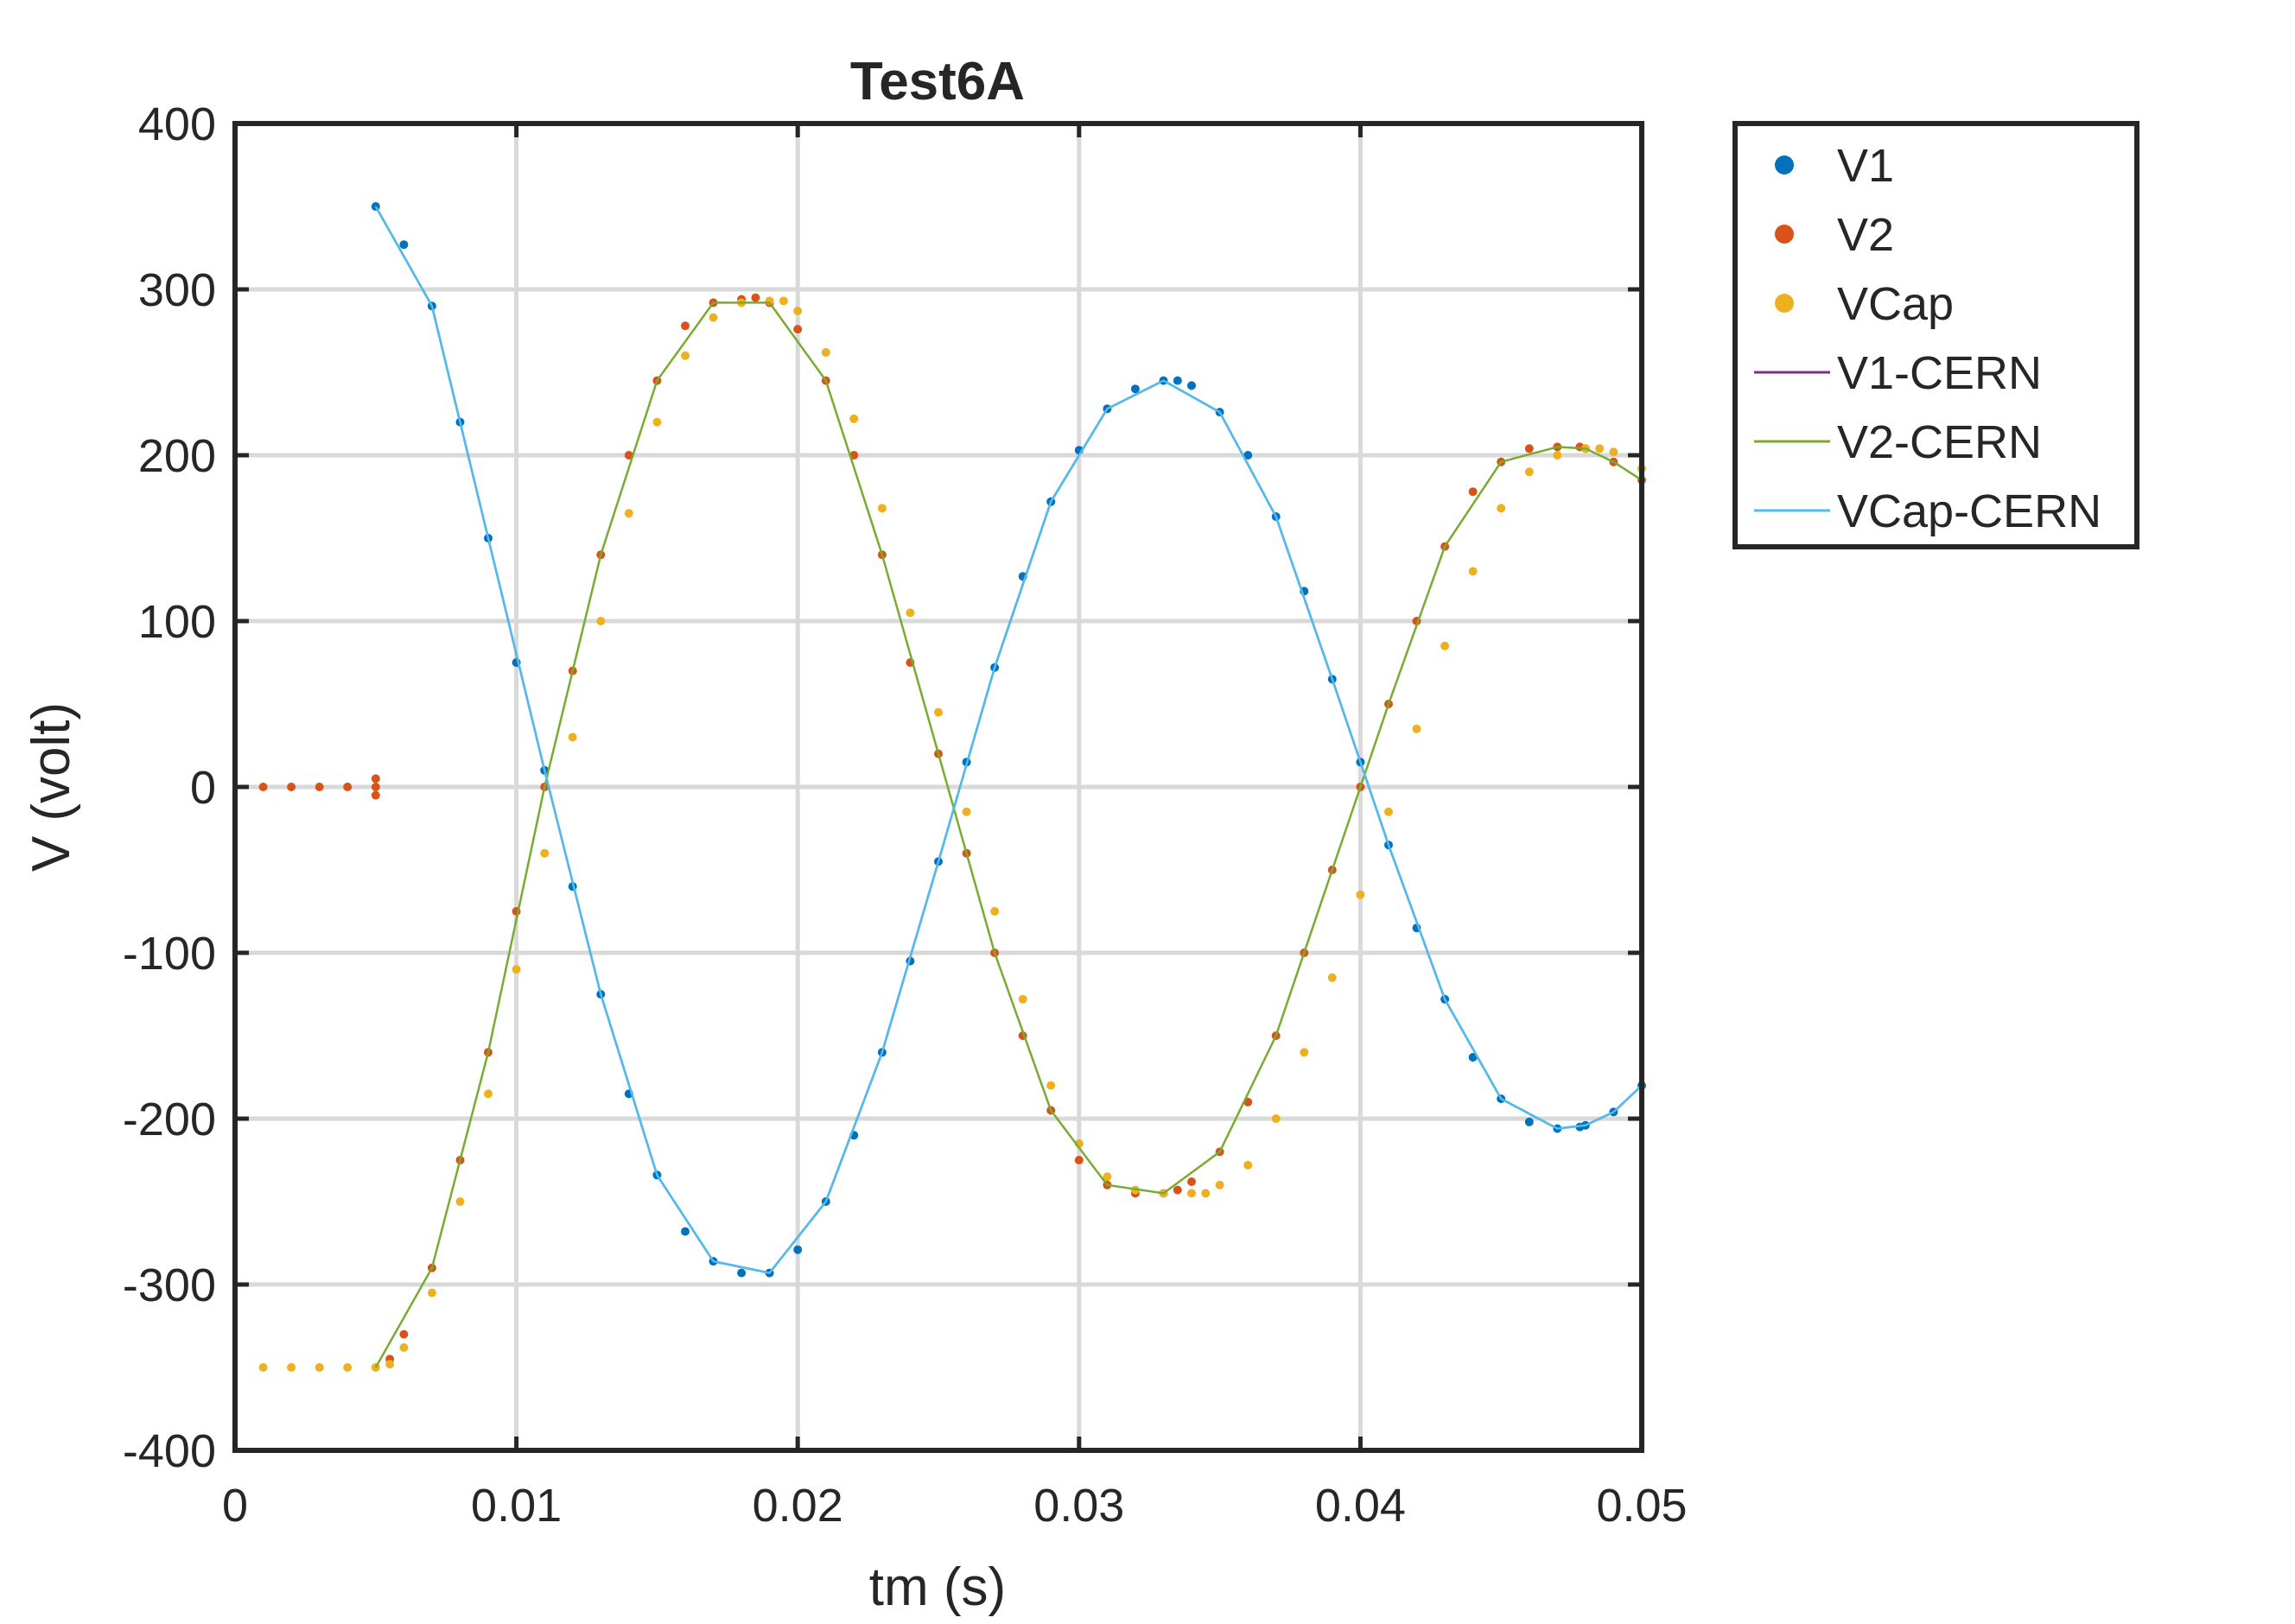 Image resolution: width=2295 pixels, height=1624 pixels. What do you see at coordinates (169, 1451) in the screenshot?
I see `y-tick-label: -400` at bounding box center [169, 1451].